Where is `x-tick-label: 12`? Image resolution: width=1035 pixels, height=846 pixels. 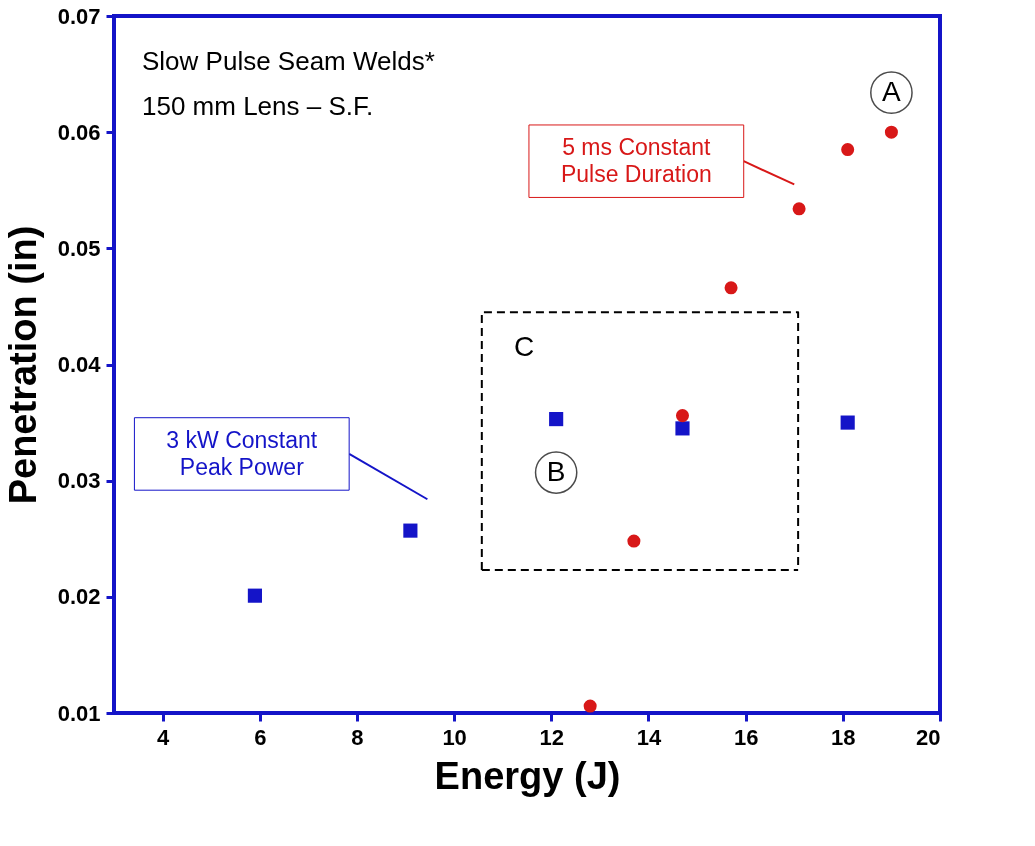
x-tick-label: 12 is located at coordinates (552, 737).